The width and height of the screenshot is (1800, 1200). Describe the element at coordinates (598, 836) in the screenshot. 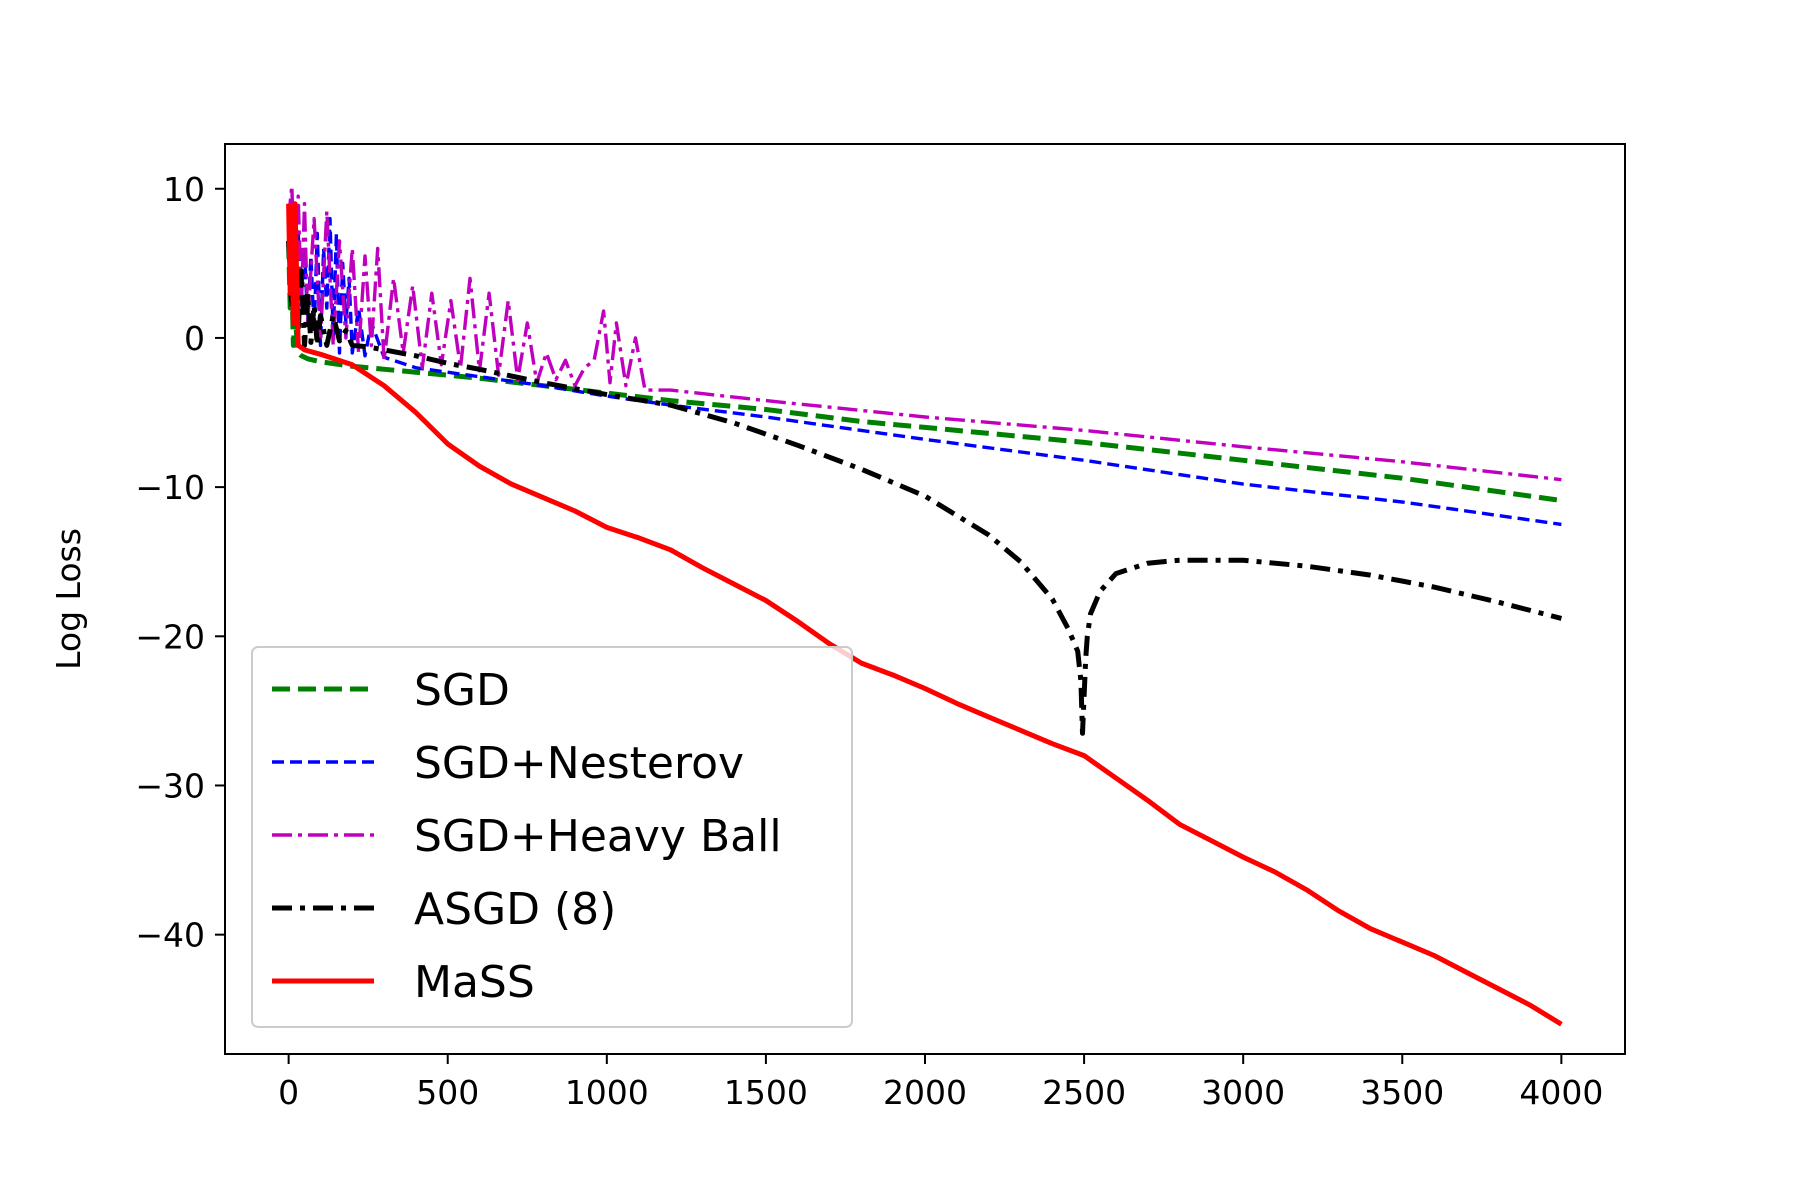

I see `legend-label: SGD+Heavy Ball` at that location.